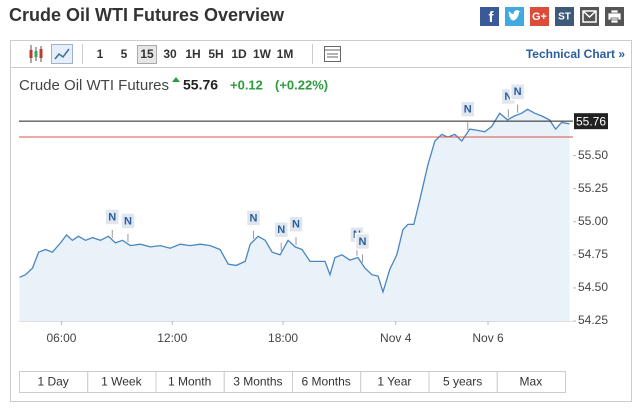  Describe the element at coordinates (589, 16) in the screenshot. I see `mail-glyph` at that location.